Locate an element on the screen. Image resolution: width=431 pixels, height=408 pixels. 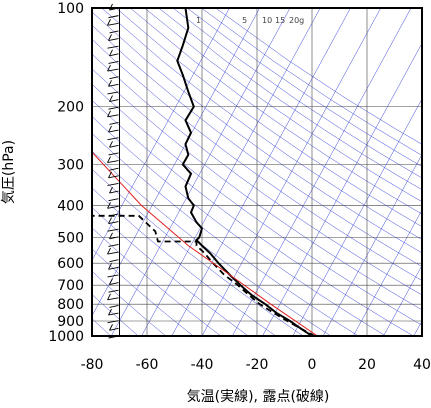
mixing-ratio-label: 5 is located at coordinates (244, 20).